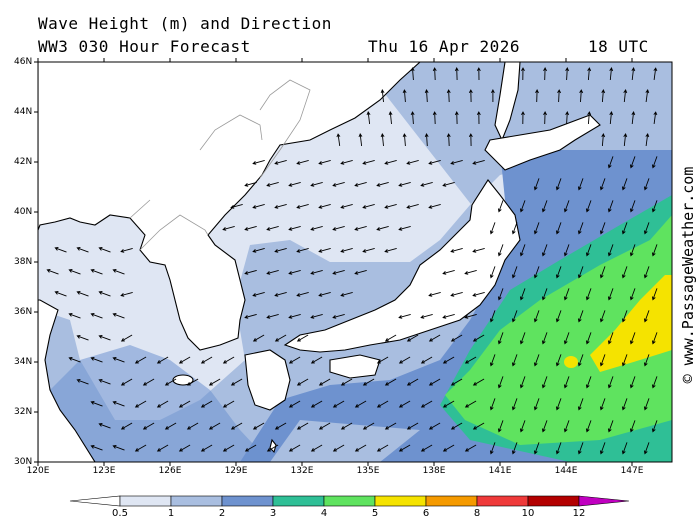  What do you see at coordinates (120, 513) in the screenshot?
I see `legend-label-0-5: 0.5` at bounding box center [120, 513].